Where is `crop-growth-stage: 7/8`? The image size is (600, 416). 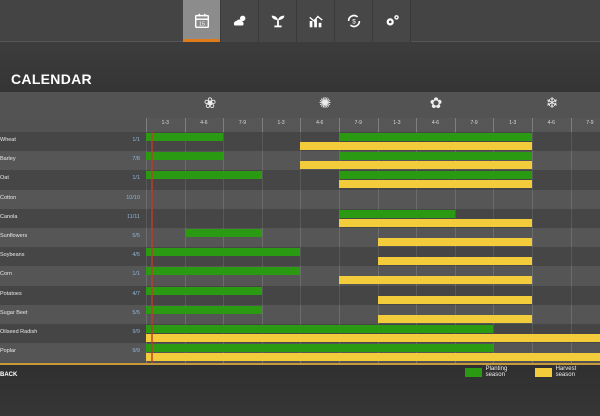 crop-growth-stage: 7/8 is located at coordinates (136, 159).